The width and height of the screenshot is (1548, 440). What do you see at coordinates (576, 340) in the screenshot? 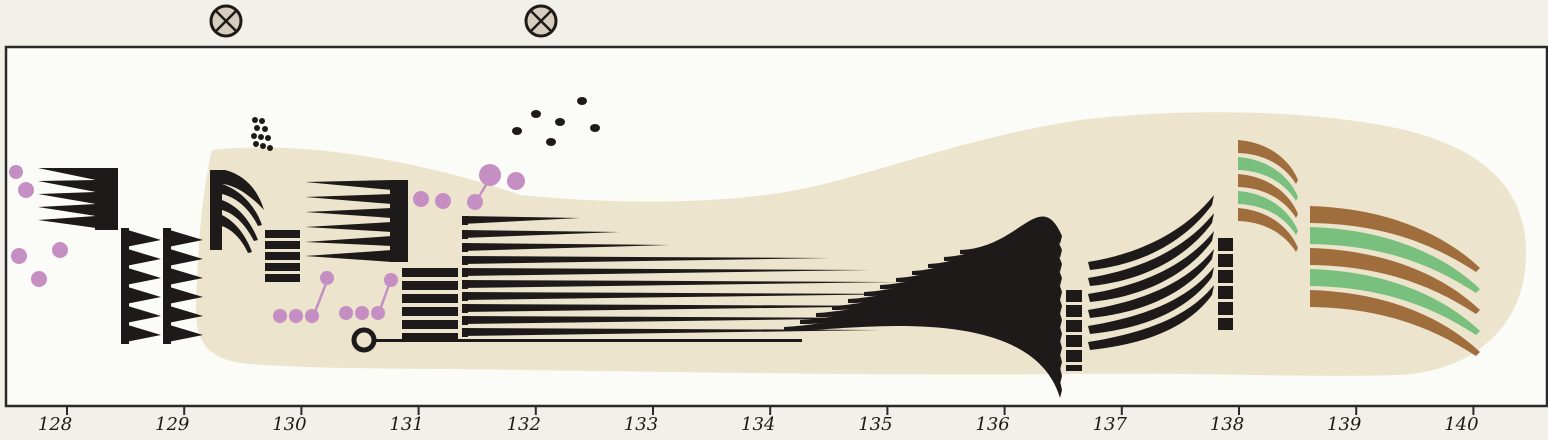
I see `ring-line` at bounding box center [576, 340].